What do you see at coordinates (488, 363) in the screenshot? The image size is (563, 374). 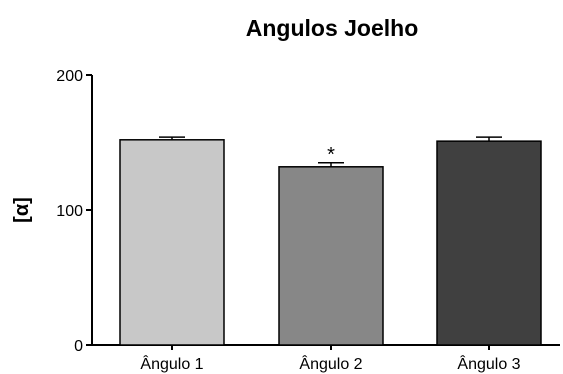 I see `x-tick-label: Ângulo 3` at bounding box center [488, 363].